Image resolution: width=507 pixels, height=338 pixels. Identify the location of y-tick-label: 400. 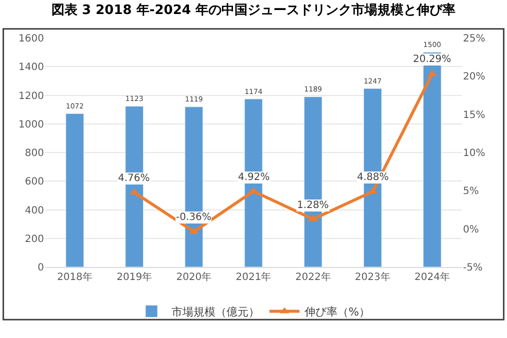
(34, 210).